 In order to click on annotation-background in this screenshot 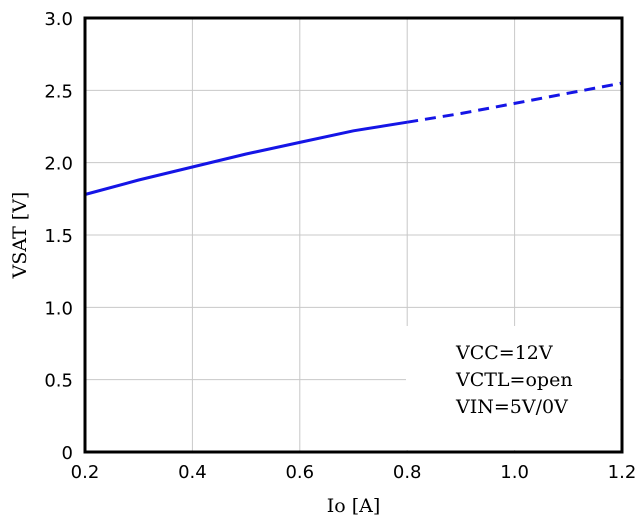, I will do `click(513, 388)`.